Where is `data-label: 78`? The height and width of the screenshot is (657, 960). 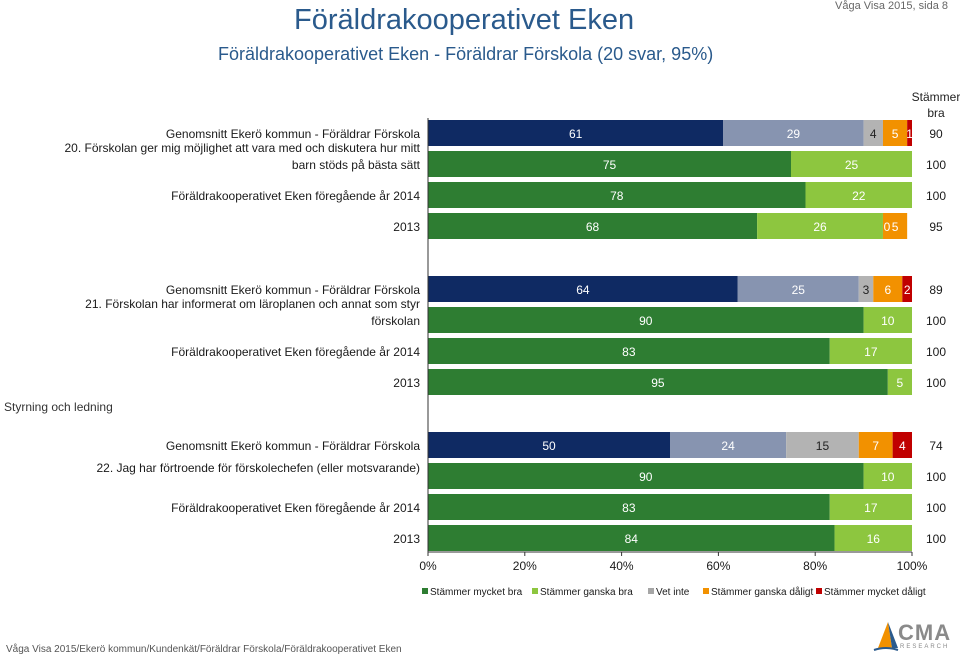
data-label: 78 is located at coordinates (617, 196).